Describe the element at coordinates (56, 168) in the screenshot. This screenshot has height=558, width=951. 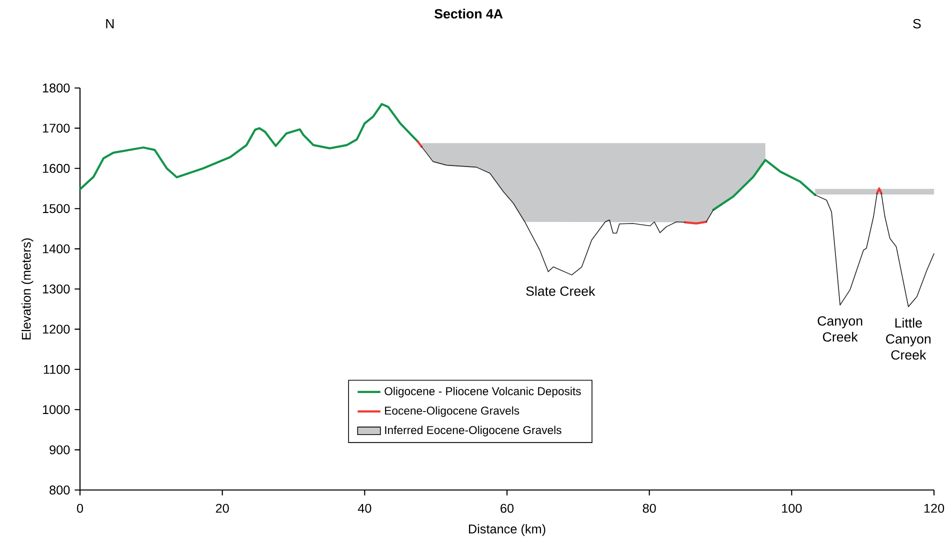
I see `y-tick-label: 1600` at that location.